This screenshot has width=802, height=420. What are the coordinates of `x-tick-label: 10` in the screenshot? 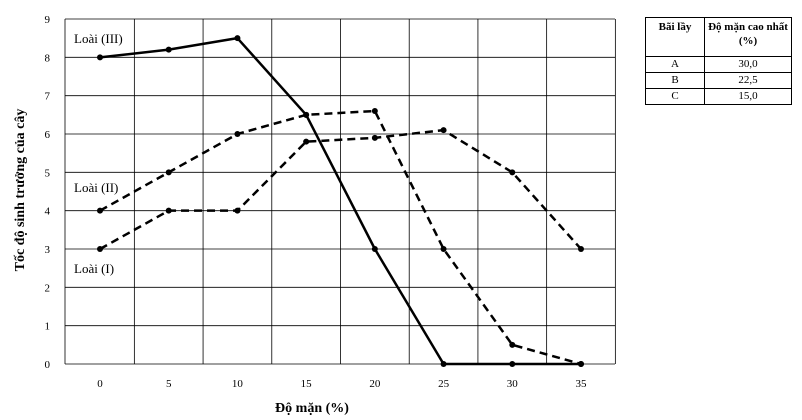 It's located at (238, 384).